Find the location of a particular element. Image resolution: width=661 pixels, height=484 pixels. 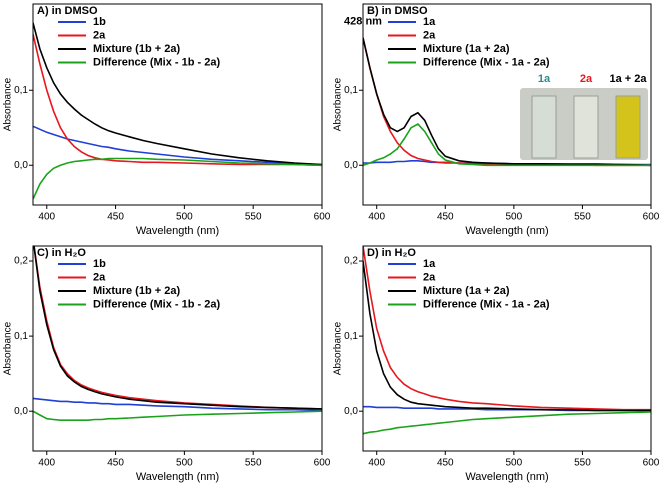

plot-area is located at coordinates (507, 102).